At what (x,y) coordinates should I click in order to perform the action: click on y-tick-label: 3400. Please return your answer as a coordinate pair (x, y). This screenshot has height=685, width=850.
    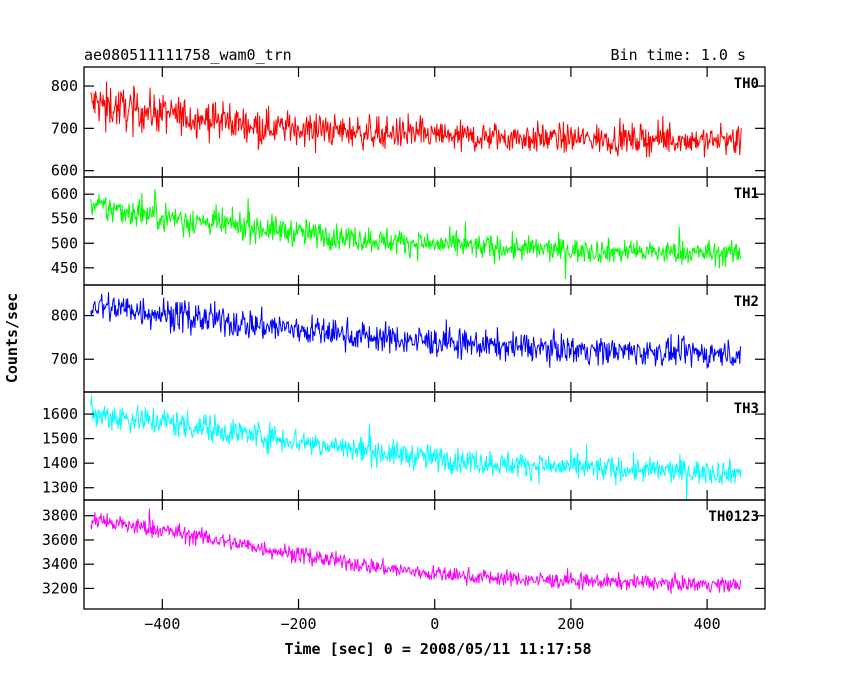
    Looking at the image, I should click on (60, 564).